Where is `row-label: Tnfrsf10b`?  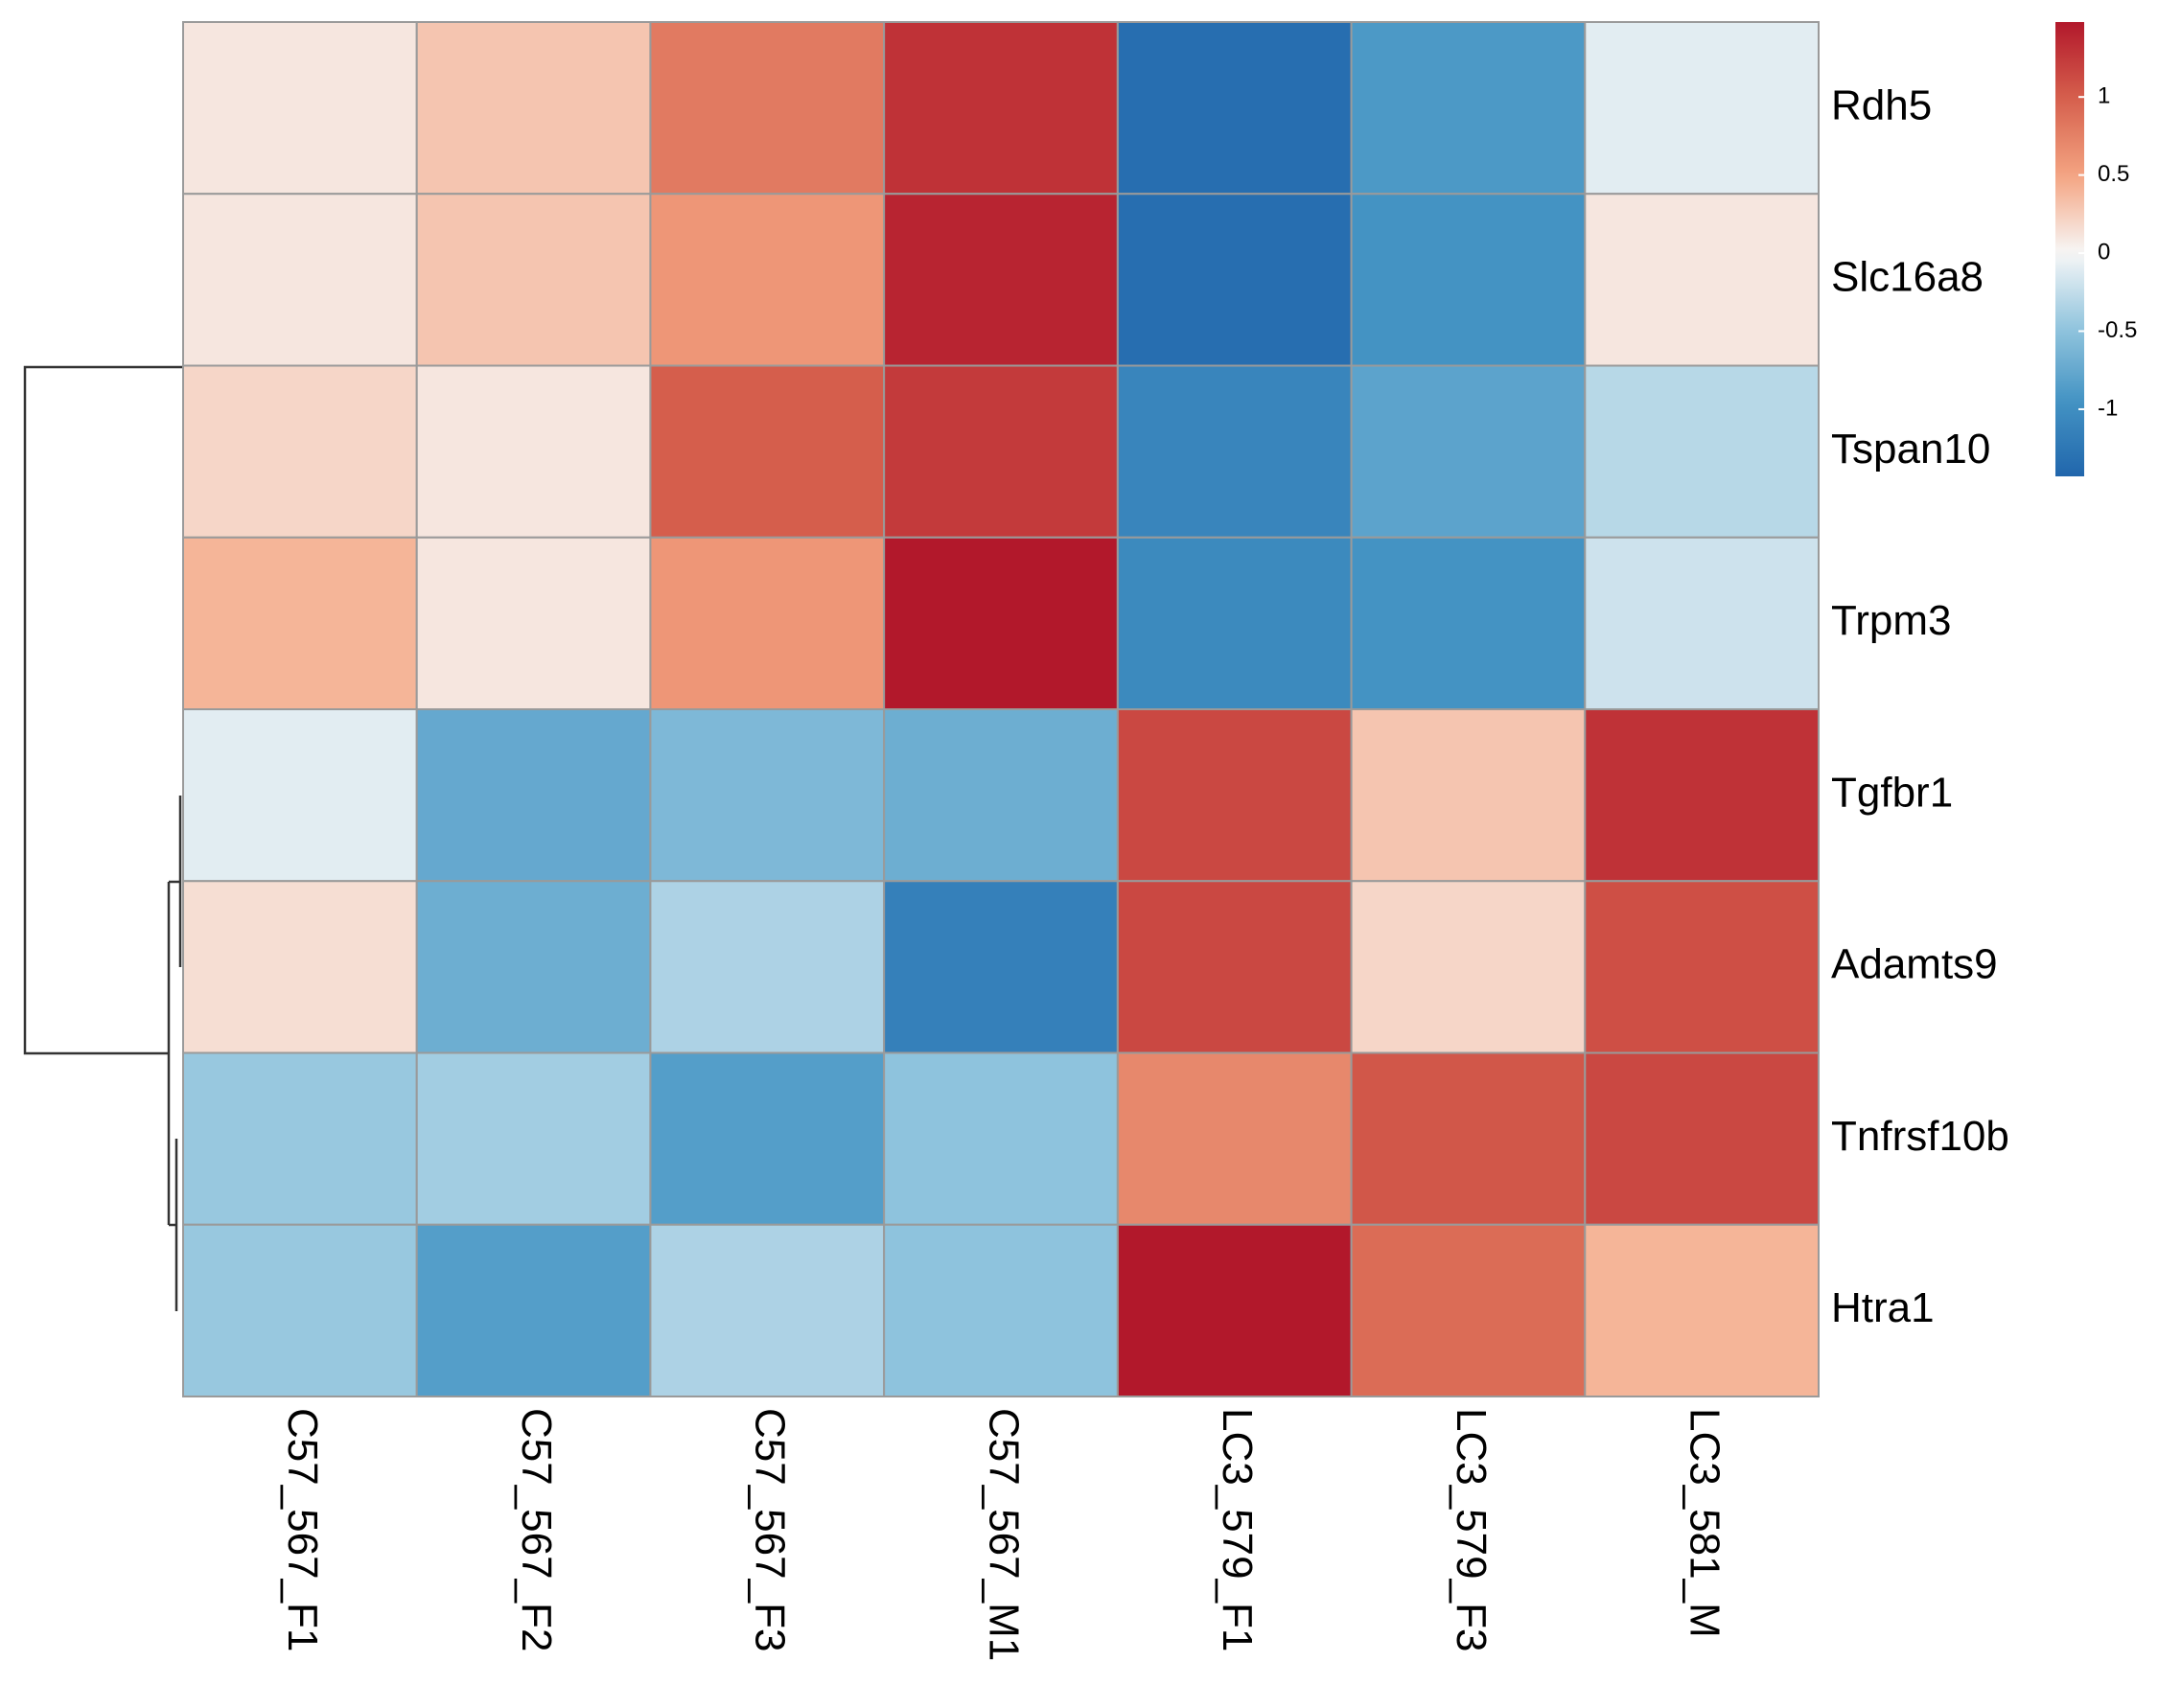 row-label: Tnfrsf10b is located at coordinates (1920, 1136).